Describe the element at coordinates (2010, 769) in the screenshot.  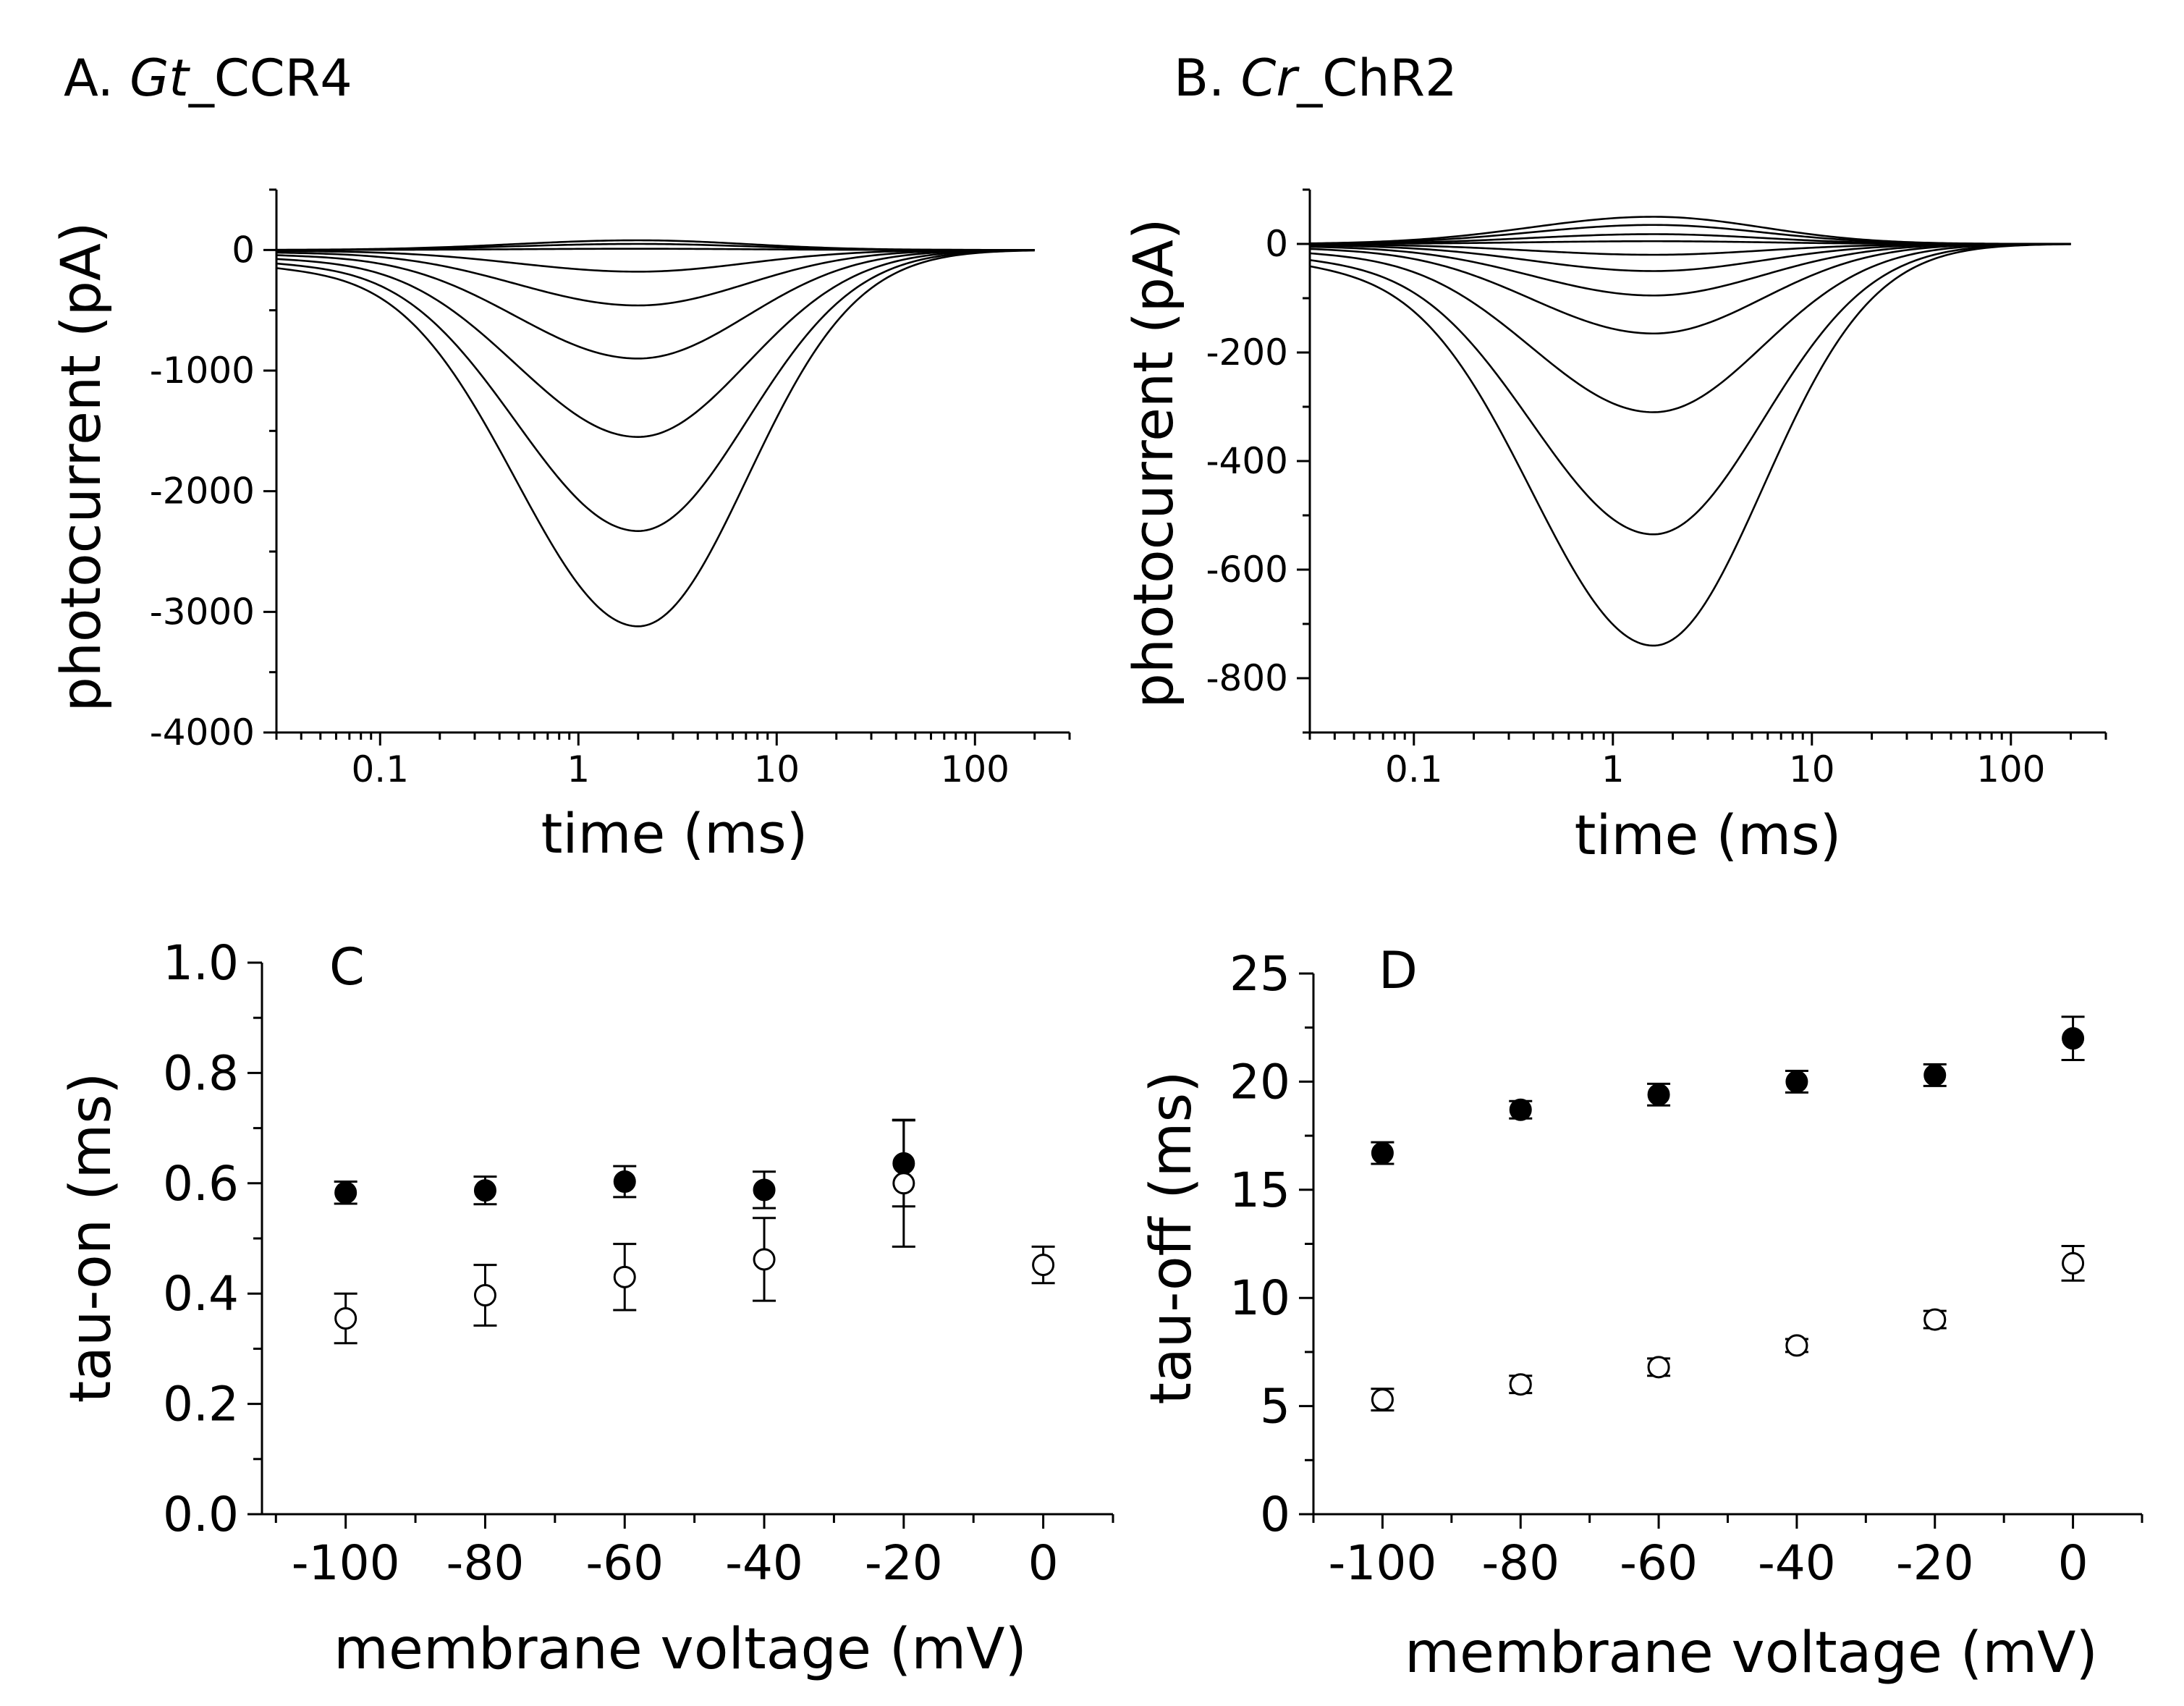
I see `panel-b-x-tick-label: 100` at that location.